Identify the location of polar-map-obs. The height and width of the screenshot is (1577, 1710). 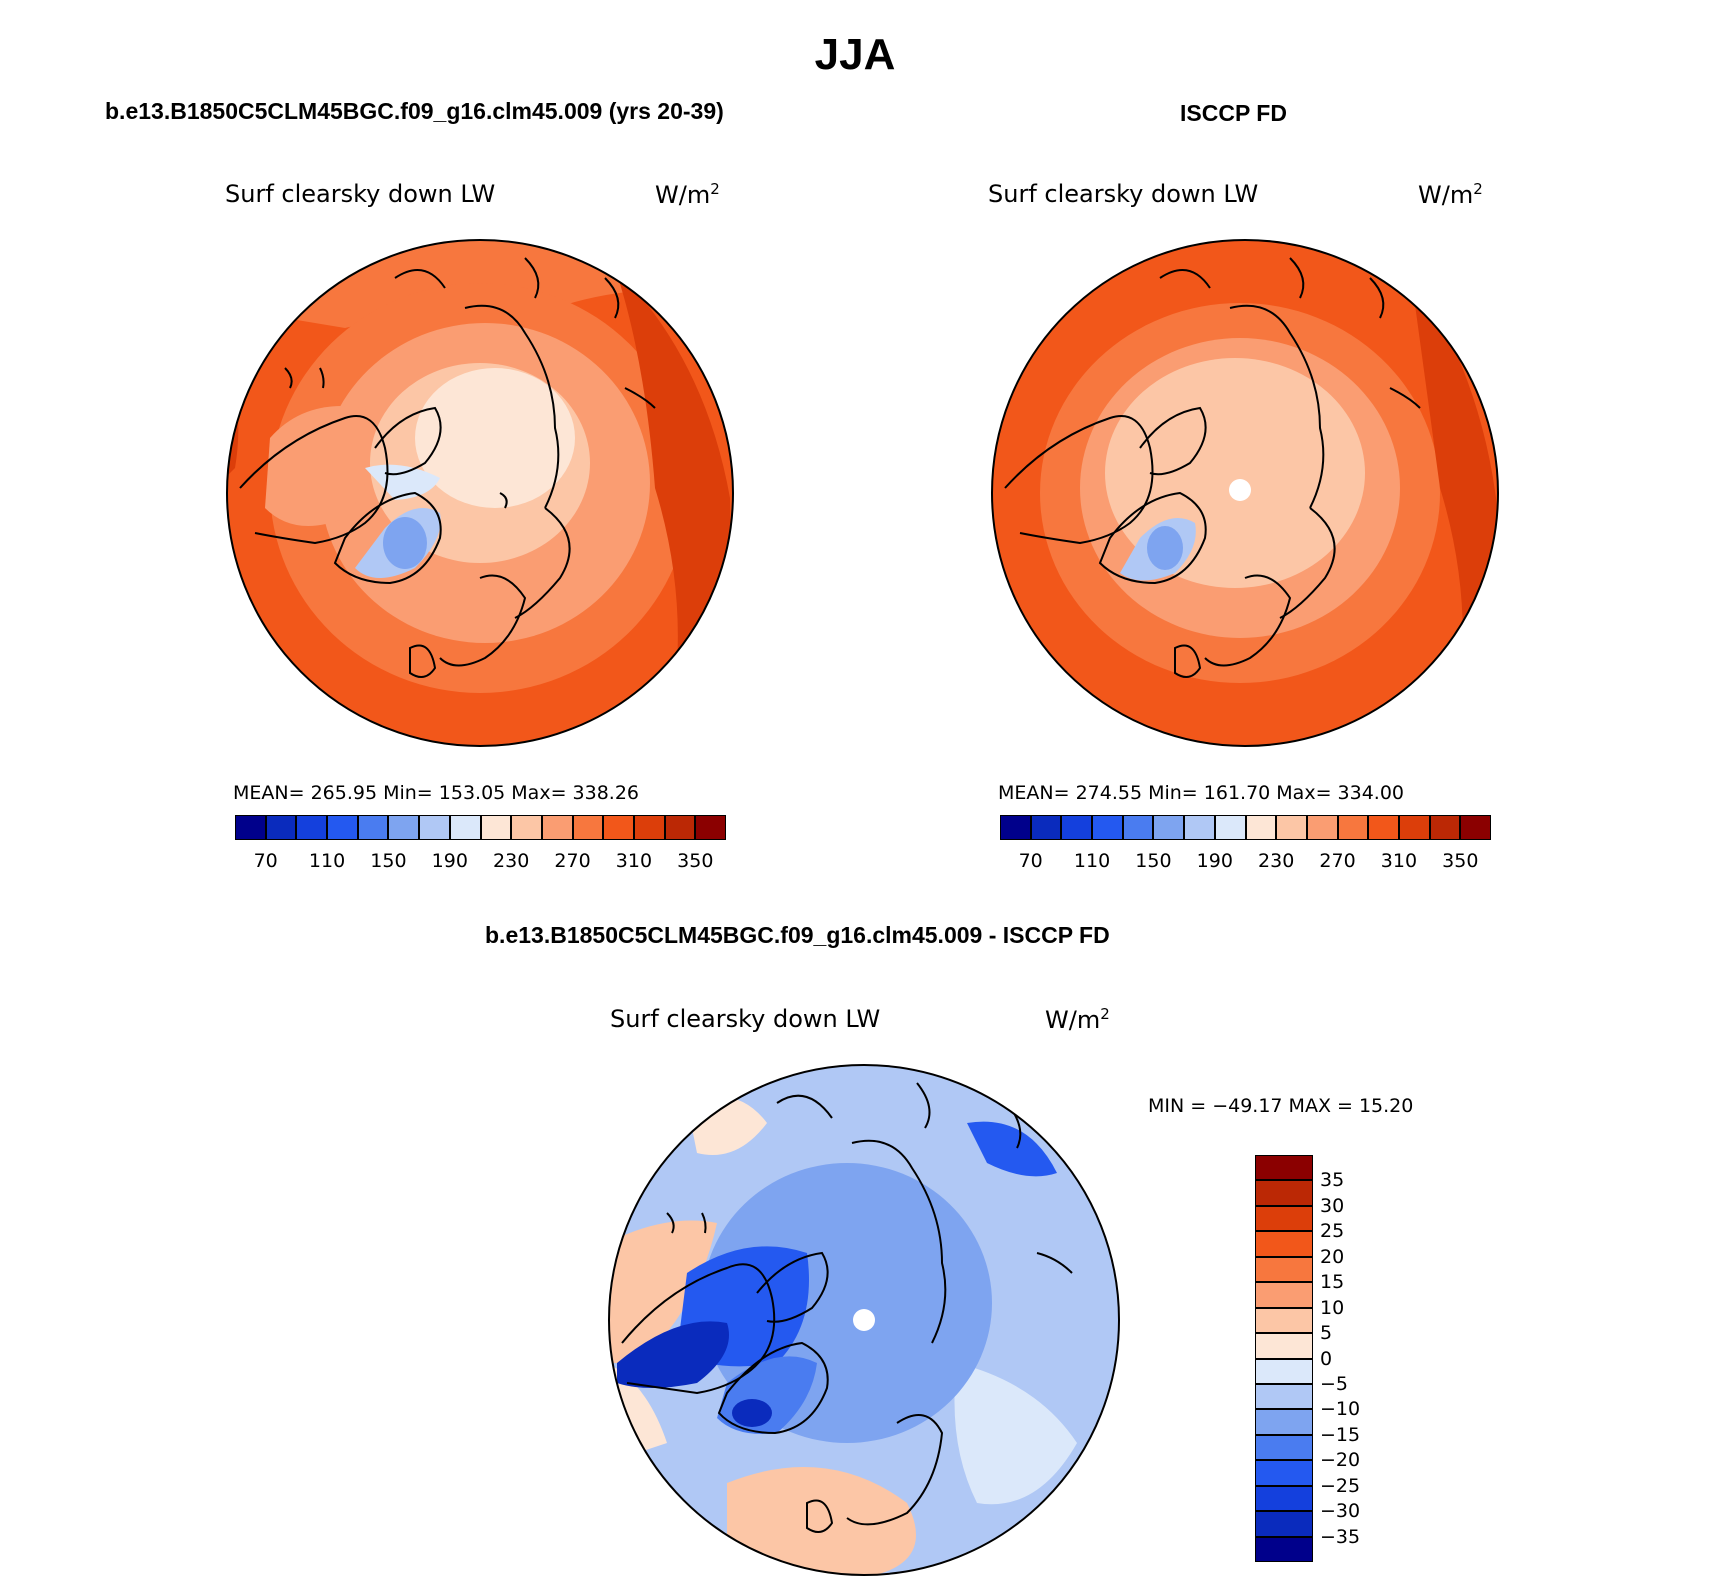
(1245, 493).